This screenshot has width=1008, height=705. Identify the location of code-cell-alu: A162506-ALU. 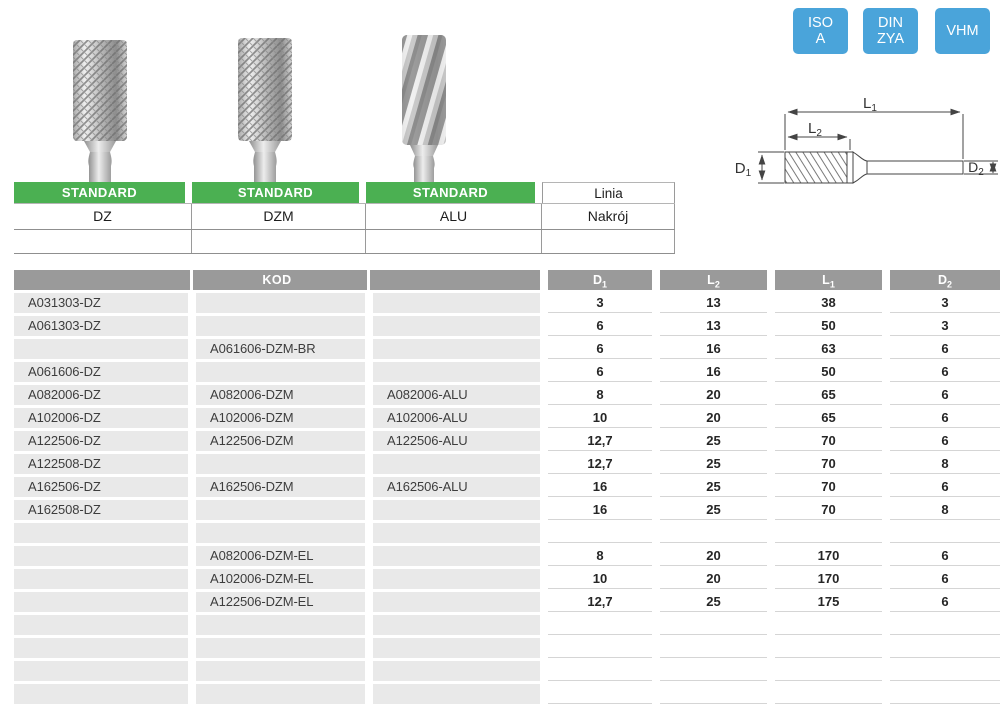
(456, 487).